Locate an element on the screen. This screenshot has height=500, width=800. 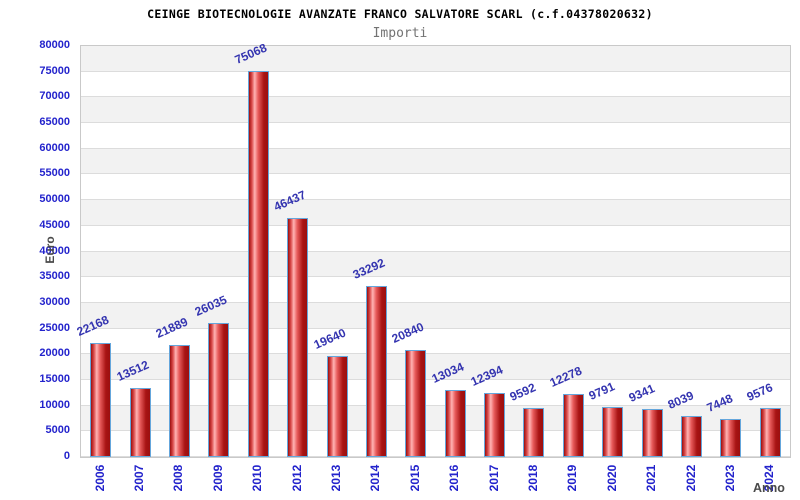
x-tick-label: 2021 is located at coordinates (651, 478).